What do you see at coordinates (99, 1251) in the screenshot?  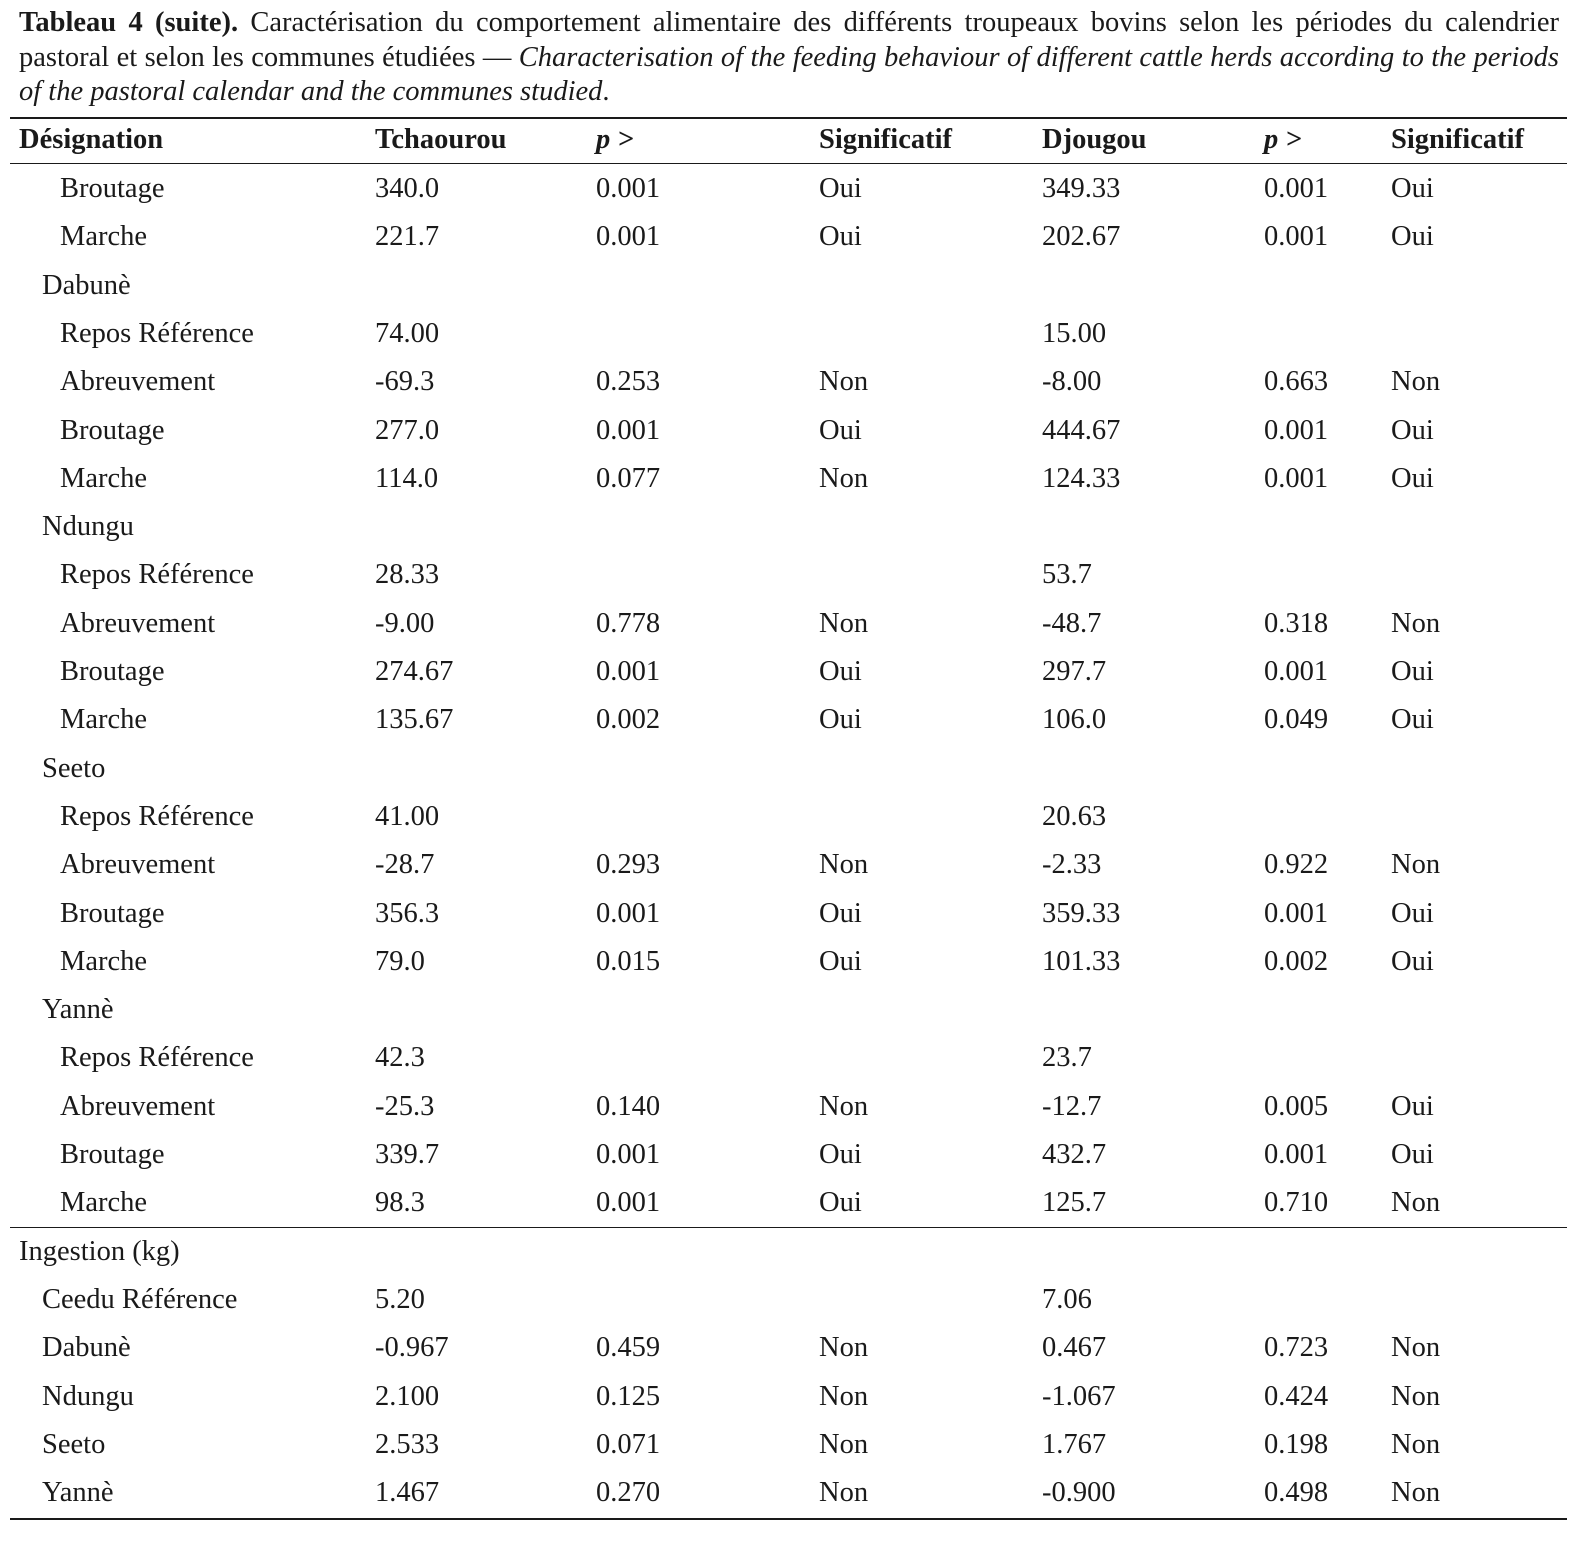 I see `group-label: Ingestion (kg)` at bounding box center [99, 1251].